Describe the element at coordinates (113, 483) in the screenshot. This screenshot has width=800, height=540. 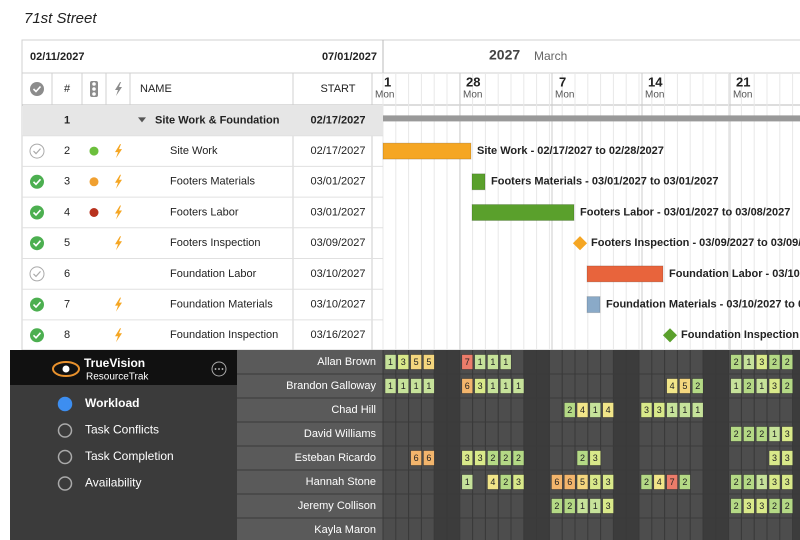
I see `menu-item: Availability` at that location.